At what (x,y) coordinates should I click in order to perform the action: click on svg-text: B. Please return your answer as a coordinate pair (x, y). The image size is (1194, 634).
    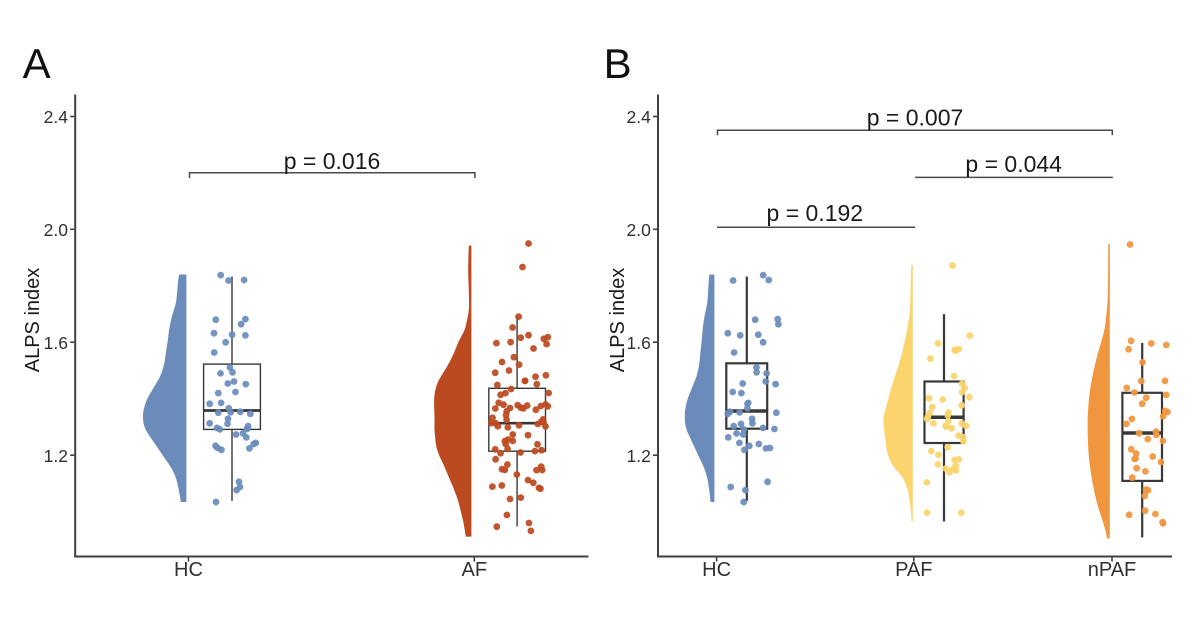
    Looking at the image, I should click on (618, 63).